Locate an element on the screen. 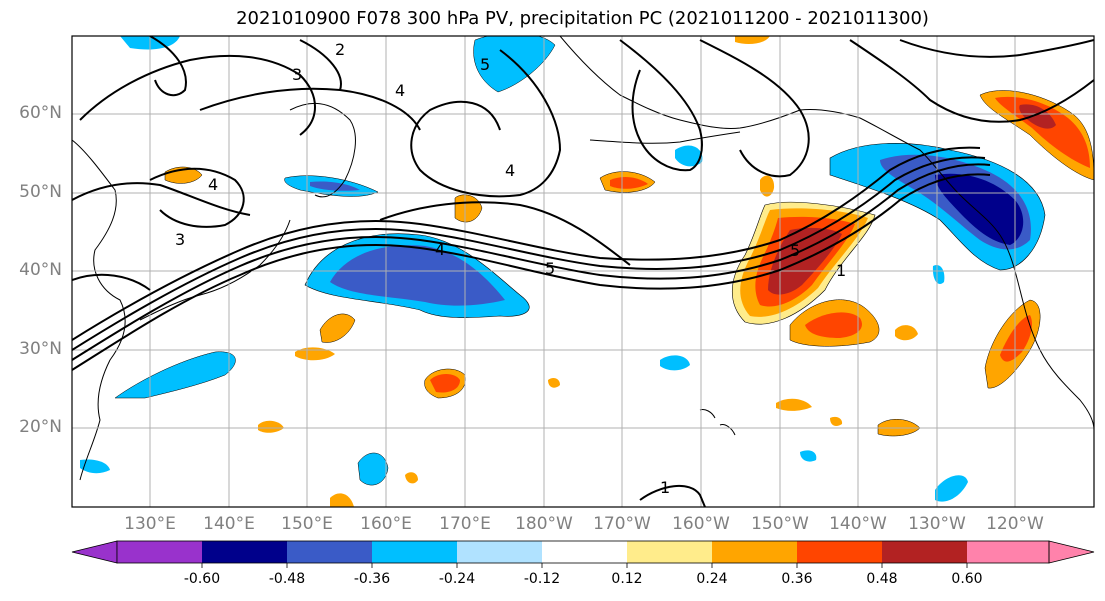 The height and width of the screenshot is (601, 1105). lat-label: 40°N is located at coordinates (40, 270).